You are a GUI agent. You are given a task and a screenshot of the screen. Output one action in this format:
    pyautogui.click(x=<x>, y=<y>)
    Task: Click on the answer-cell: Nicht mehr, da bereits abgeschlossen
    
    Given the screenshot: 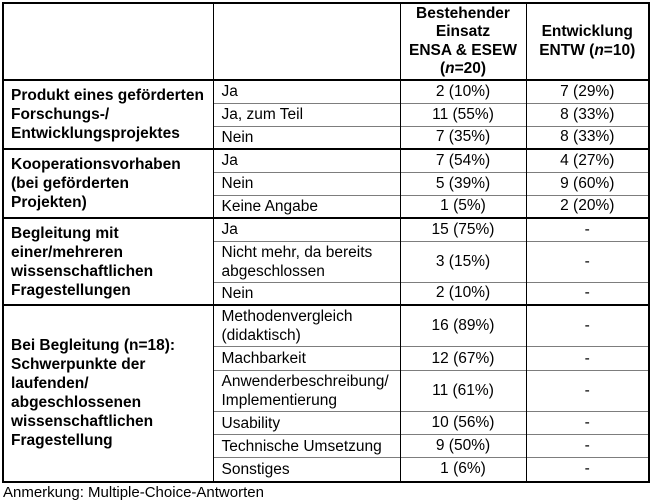 What is the action you would take?
    pyautogui.click(x=306, y=261)
    